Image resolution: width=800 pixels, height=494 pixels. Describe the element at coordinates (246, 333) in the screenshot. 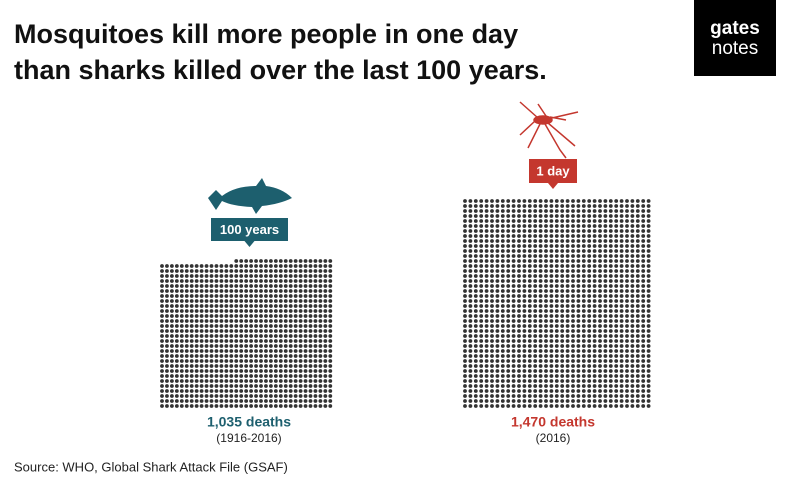

I see `dot-group` at that location.